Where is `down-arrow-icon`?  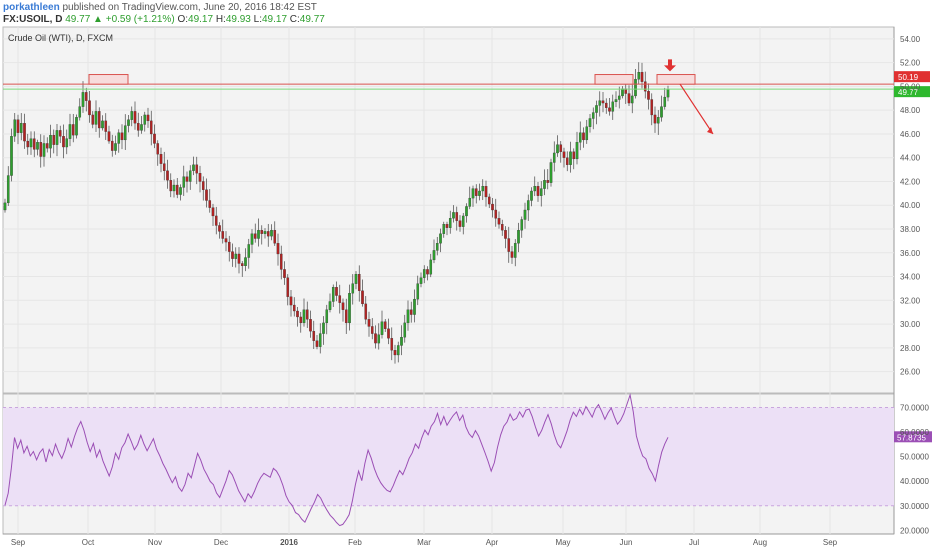 down-arrow-icon is located at coordinates (670, 65).